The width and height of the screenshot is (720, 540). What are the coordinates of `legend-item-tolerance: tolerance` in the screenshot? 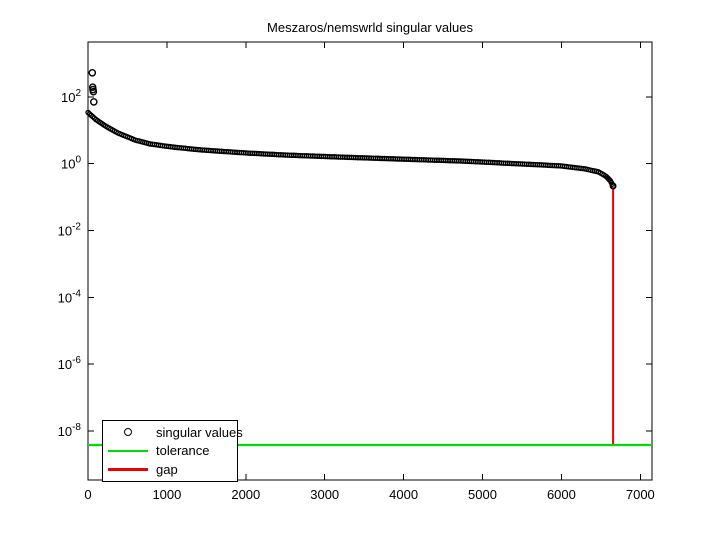 It's located at (170, 450).